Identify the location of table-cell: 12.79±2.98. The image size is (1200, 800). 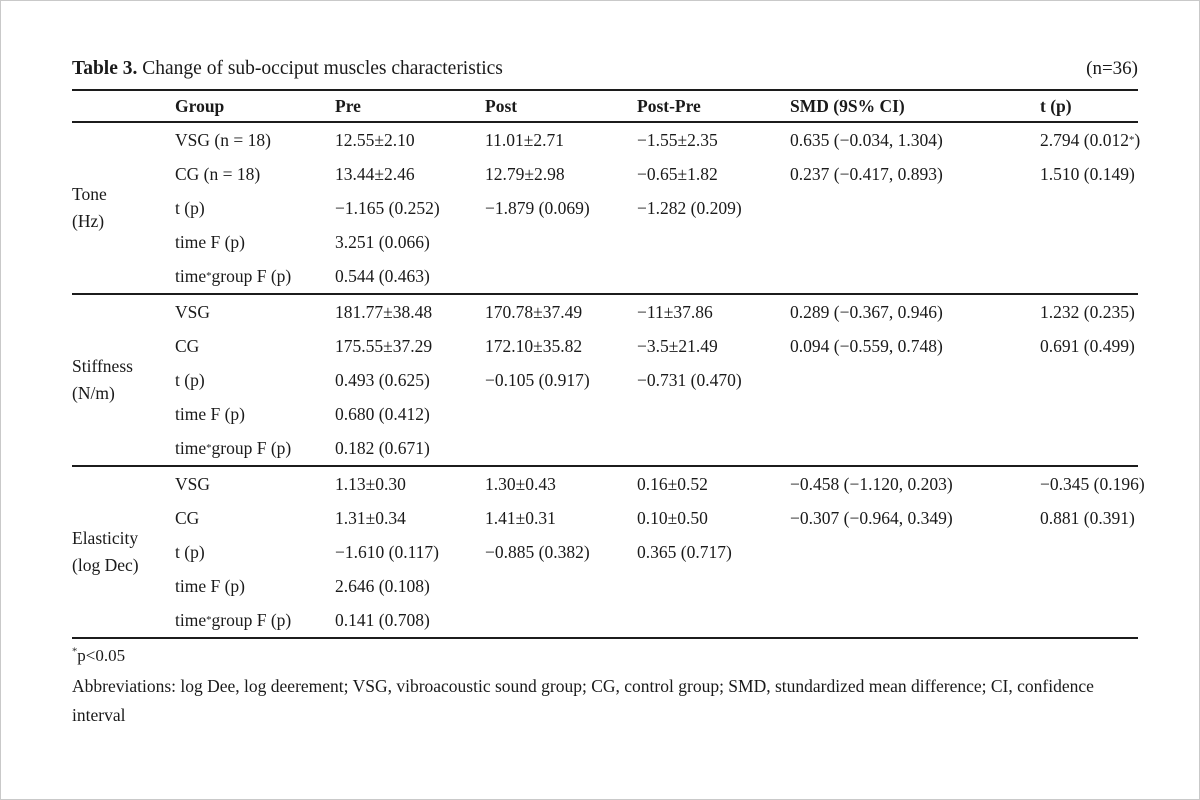
(525, 173).